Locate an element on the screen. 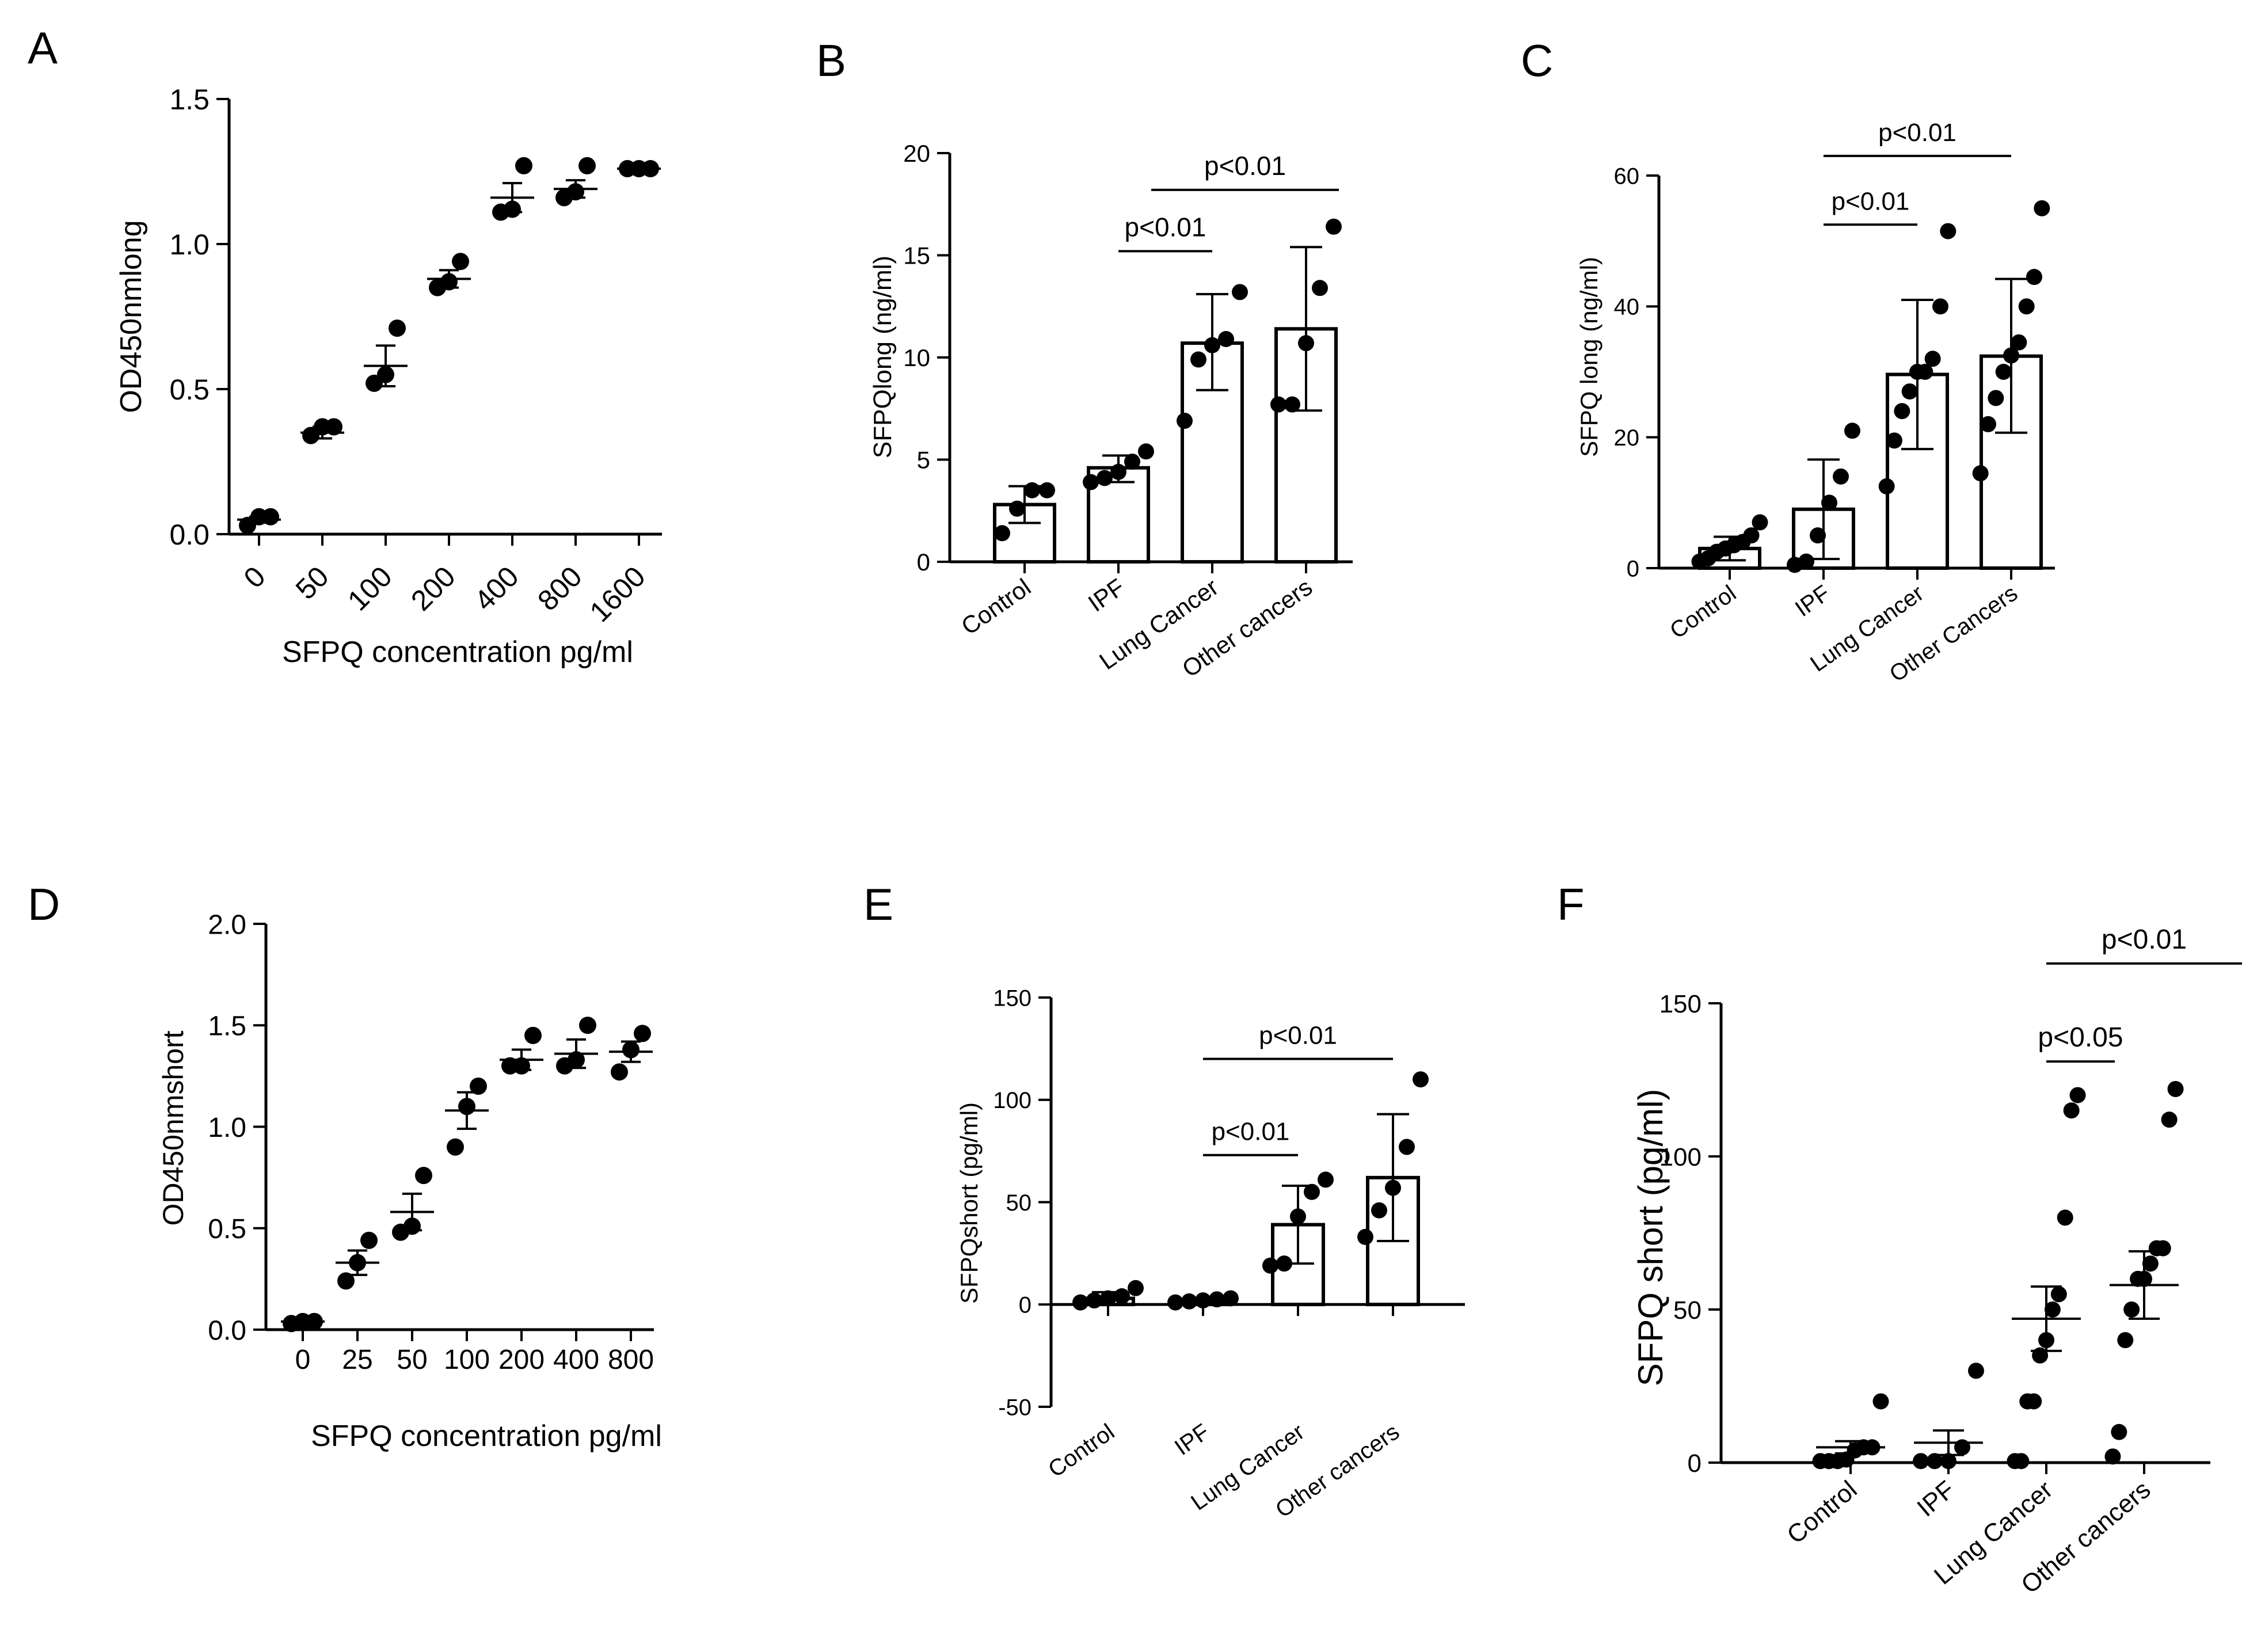  y-tick-label: 60 is located at coordinates (1627, 176).